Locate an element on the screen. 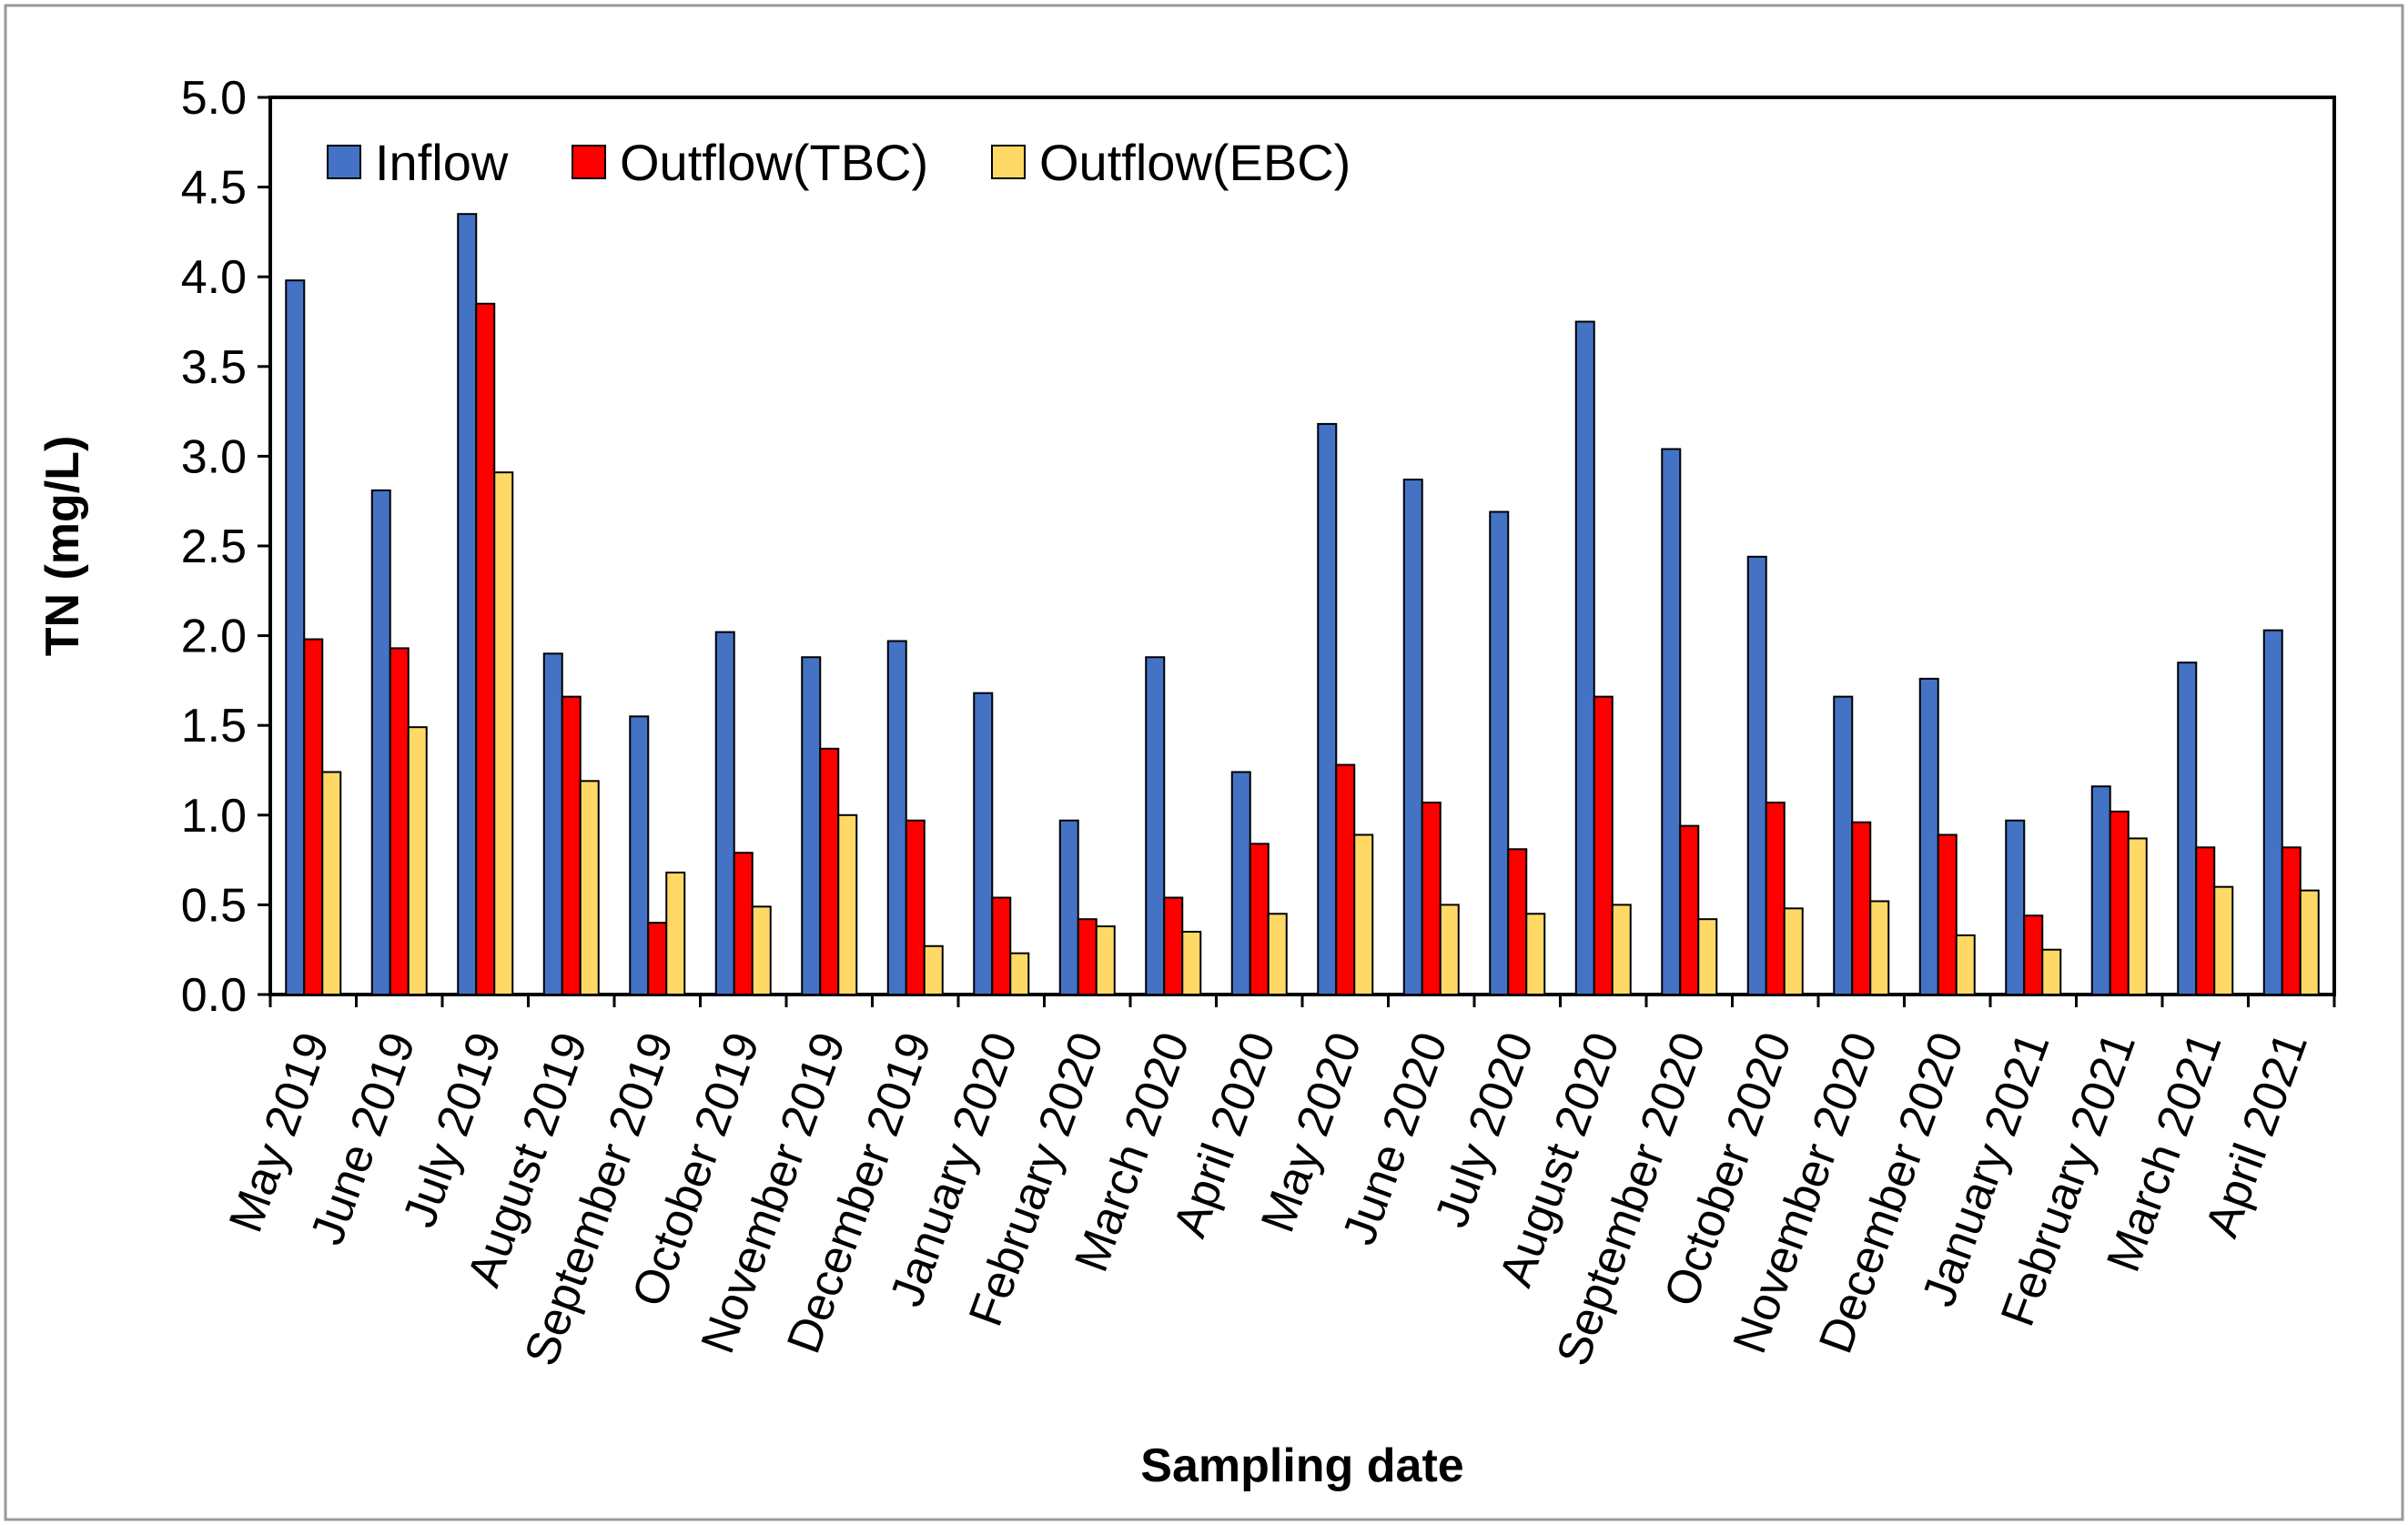 The image size is (2408, 1525). y-tick-label: 2.0 is located at coordinates (214, 637).